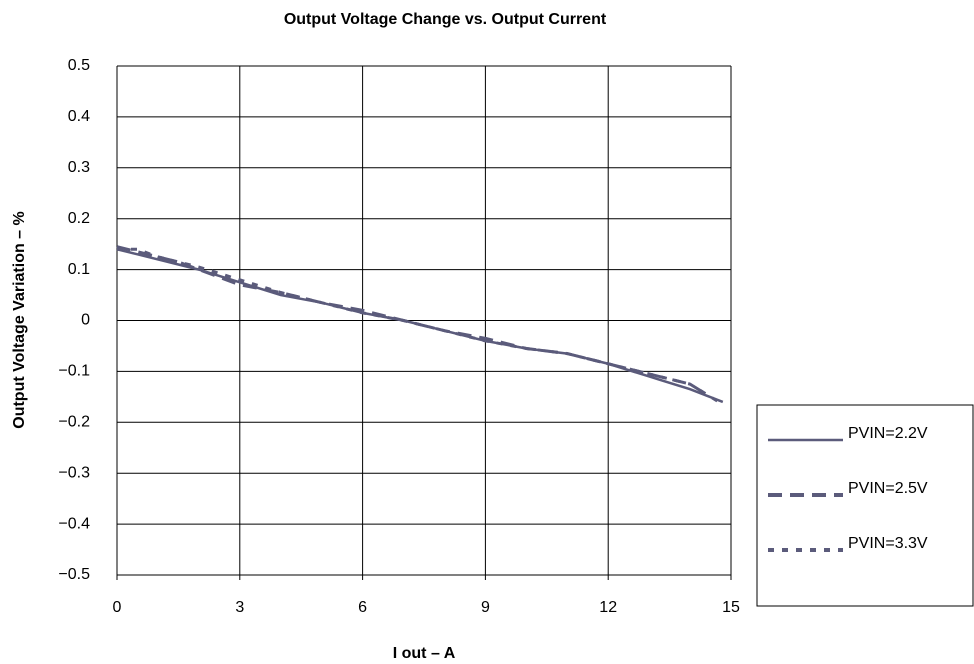 This screenshot has width=974, height=664. Describe the element at coordinates (424, 653) in the screenshot. I see `x-axis-label: I out – A` at that location.